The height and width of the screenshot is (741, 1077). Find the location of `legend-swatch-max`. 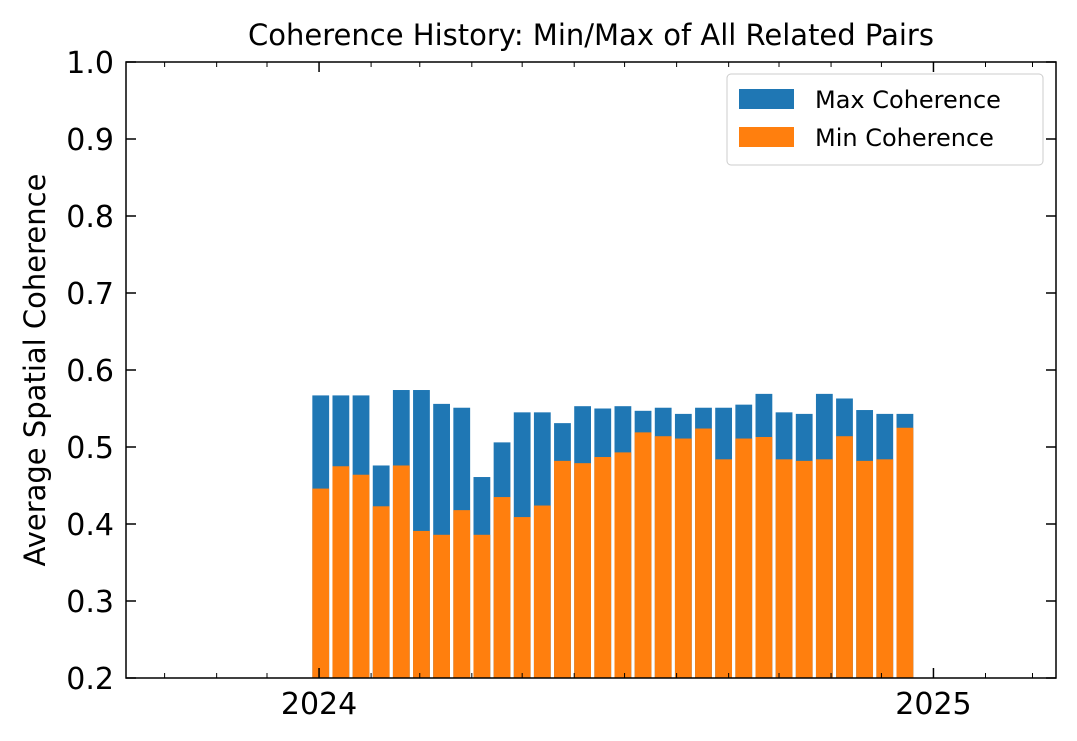

legend-swatch-max is located at coordinates (766, 99).